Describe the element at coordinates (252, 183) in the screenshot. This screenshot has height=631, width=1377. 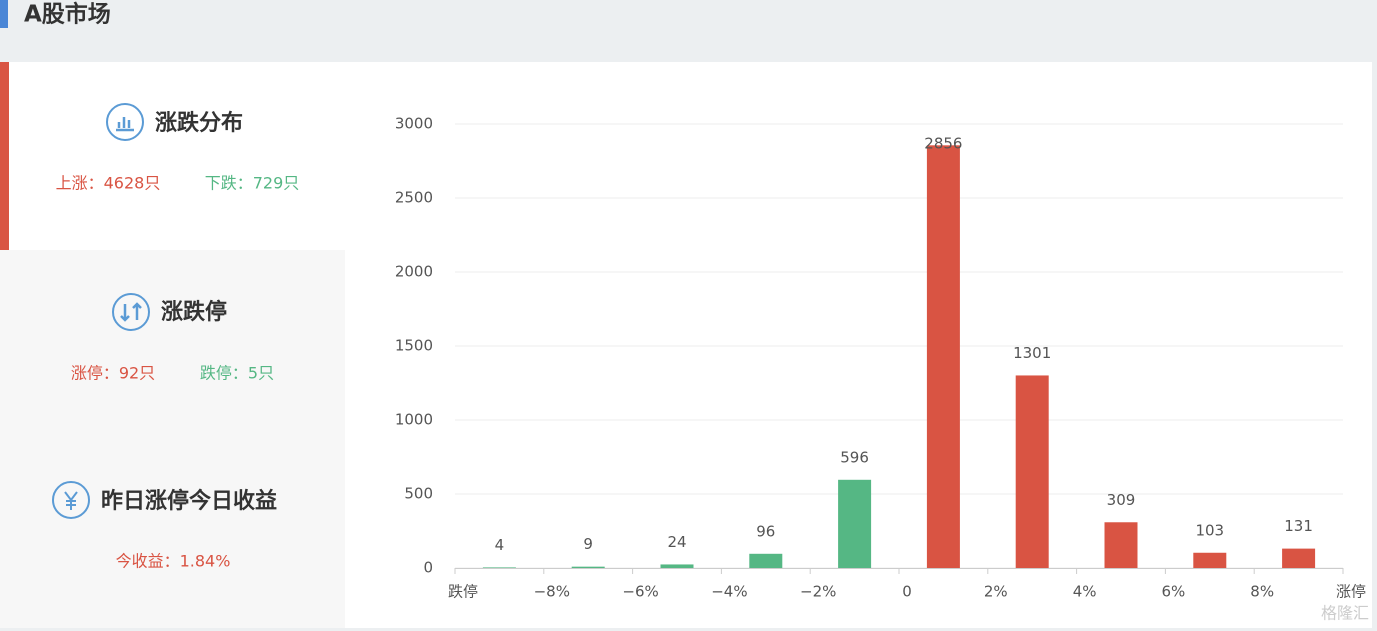
I see `fall-count: 下跌：729只` at that location.